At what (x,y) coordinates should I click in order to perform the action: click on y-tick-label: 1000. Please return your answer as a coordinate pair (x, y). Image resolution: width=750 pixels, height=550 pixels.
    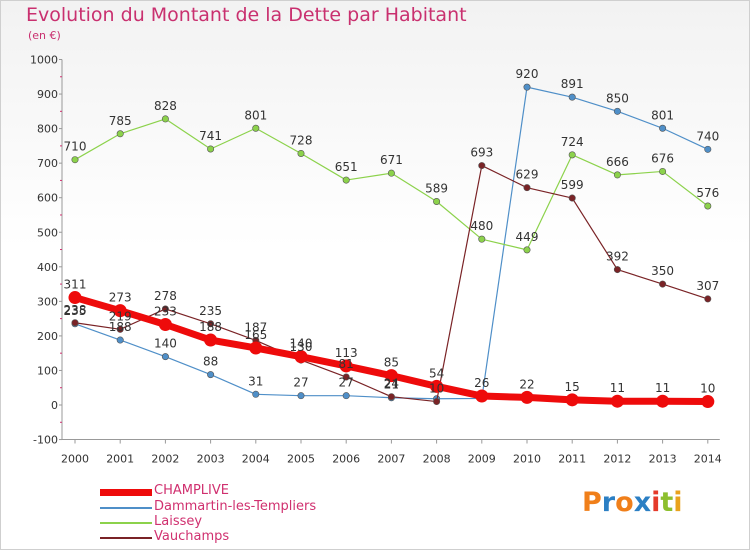
    Looking at the image, I should click on (44, 60).